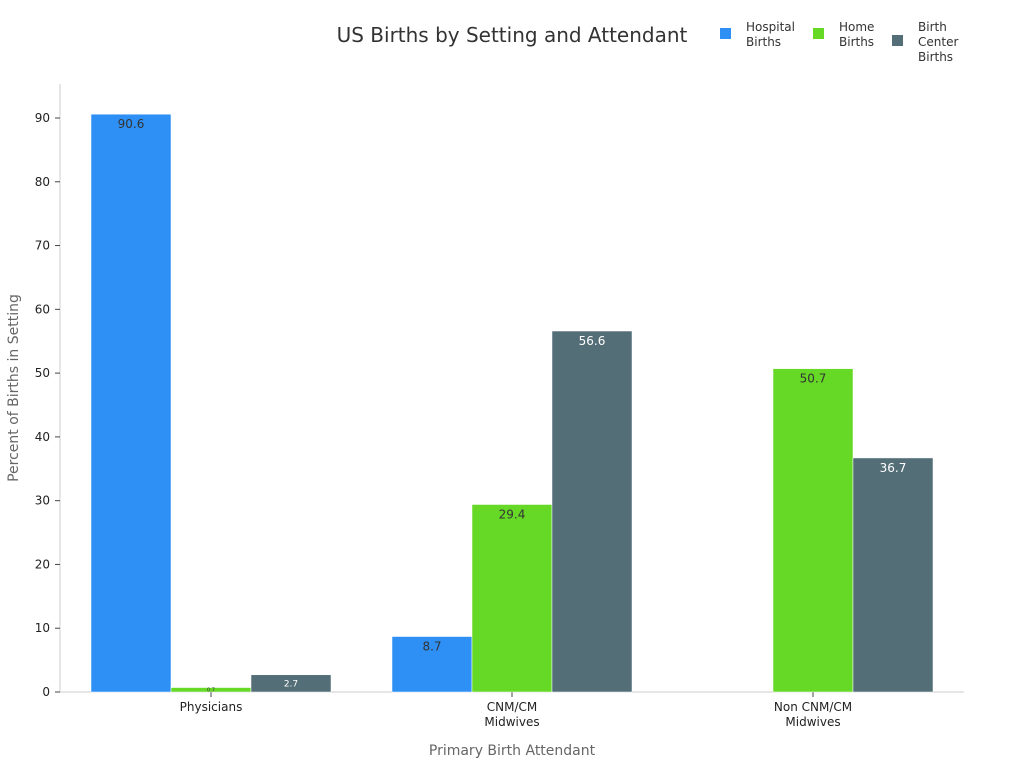 This screenshot has height=768, width=1024. What do you see at coordinates (512, 707) in the screenshot?
I see `x-tick-label: CNM/CM` at bounding box center [512, 707].